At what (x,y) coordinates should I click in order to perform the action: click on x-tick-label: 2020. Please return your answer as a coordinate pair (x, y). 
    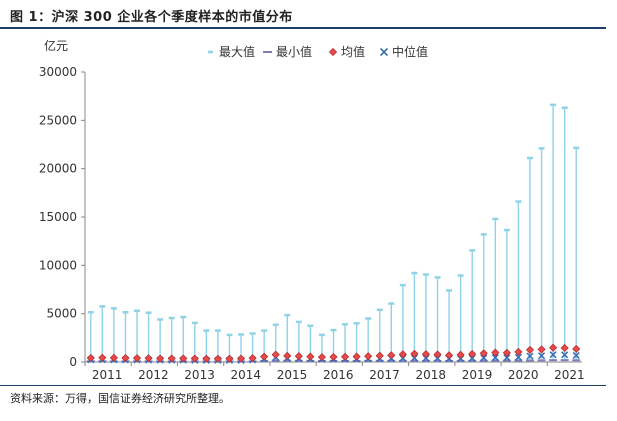
    Looking at the image, I should click on (523, 375).